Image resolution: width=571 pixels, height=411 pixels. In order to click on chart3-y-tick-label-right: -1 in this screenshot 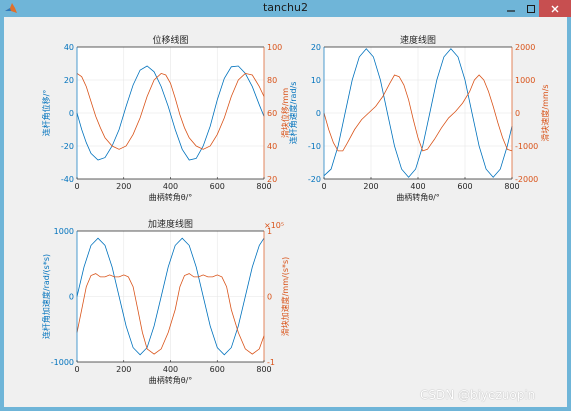, I will do `click(271, 362)`.